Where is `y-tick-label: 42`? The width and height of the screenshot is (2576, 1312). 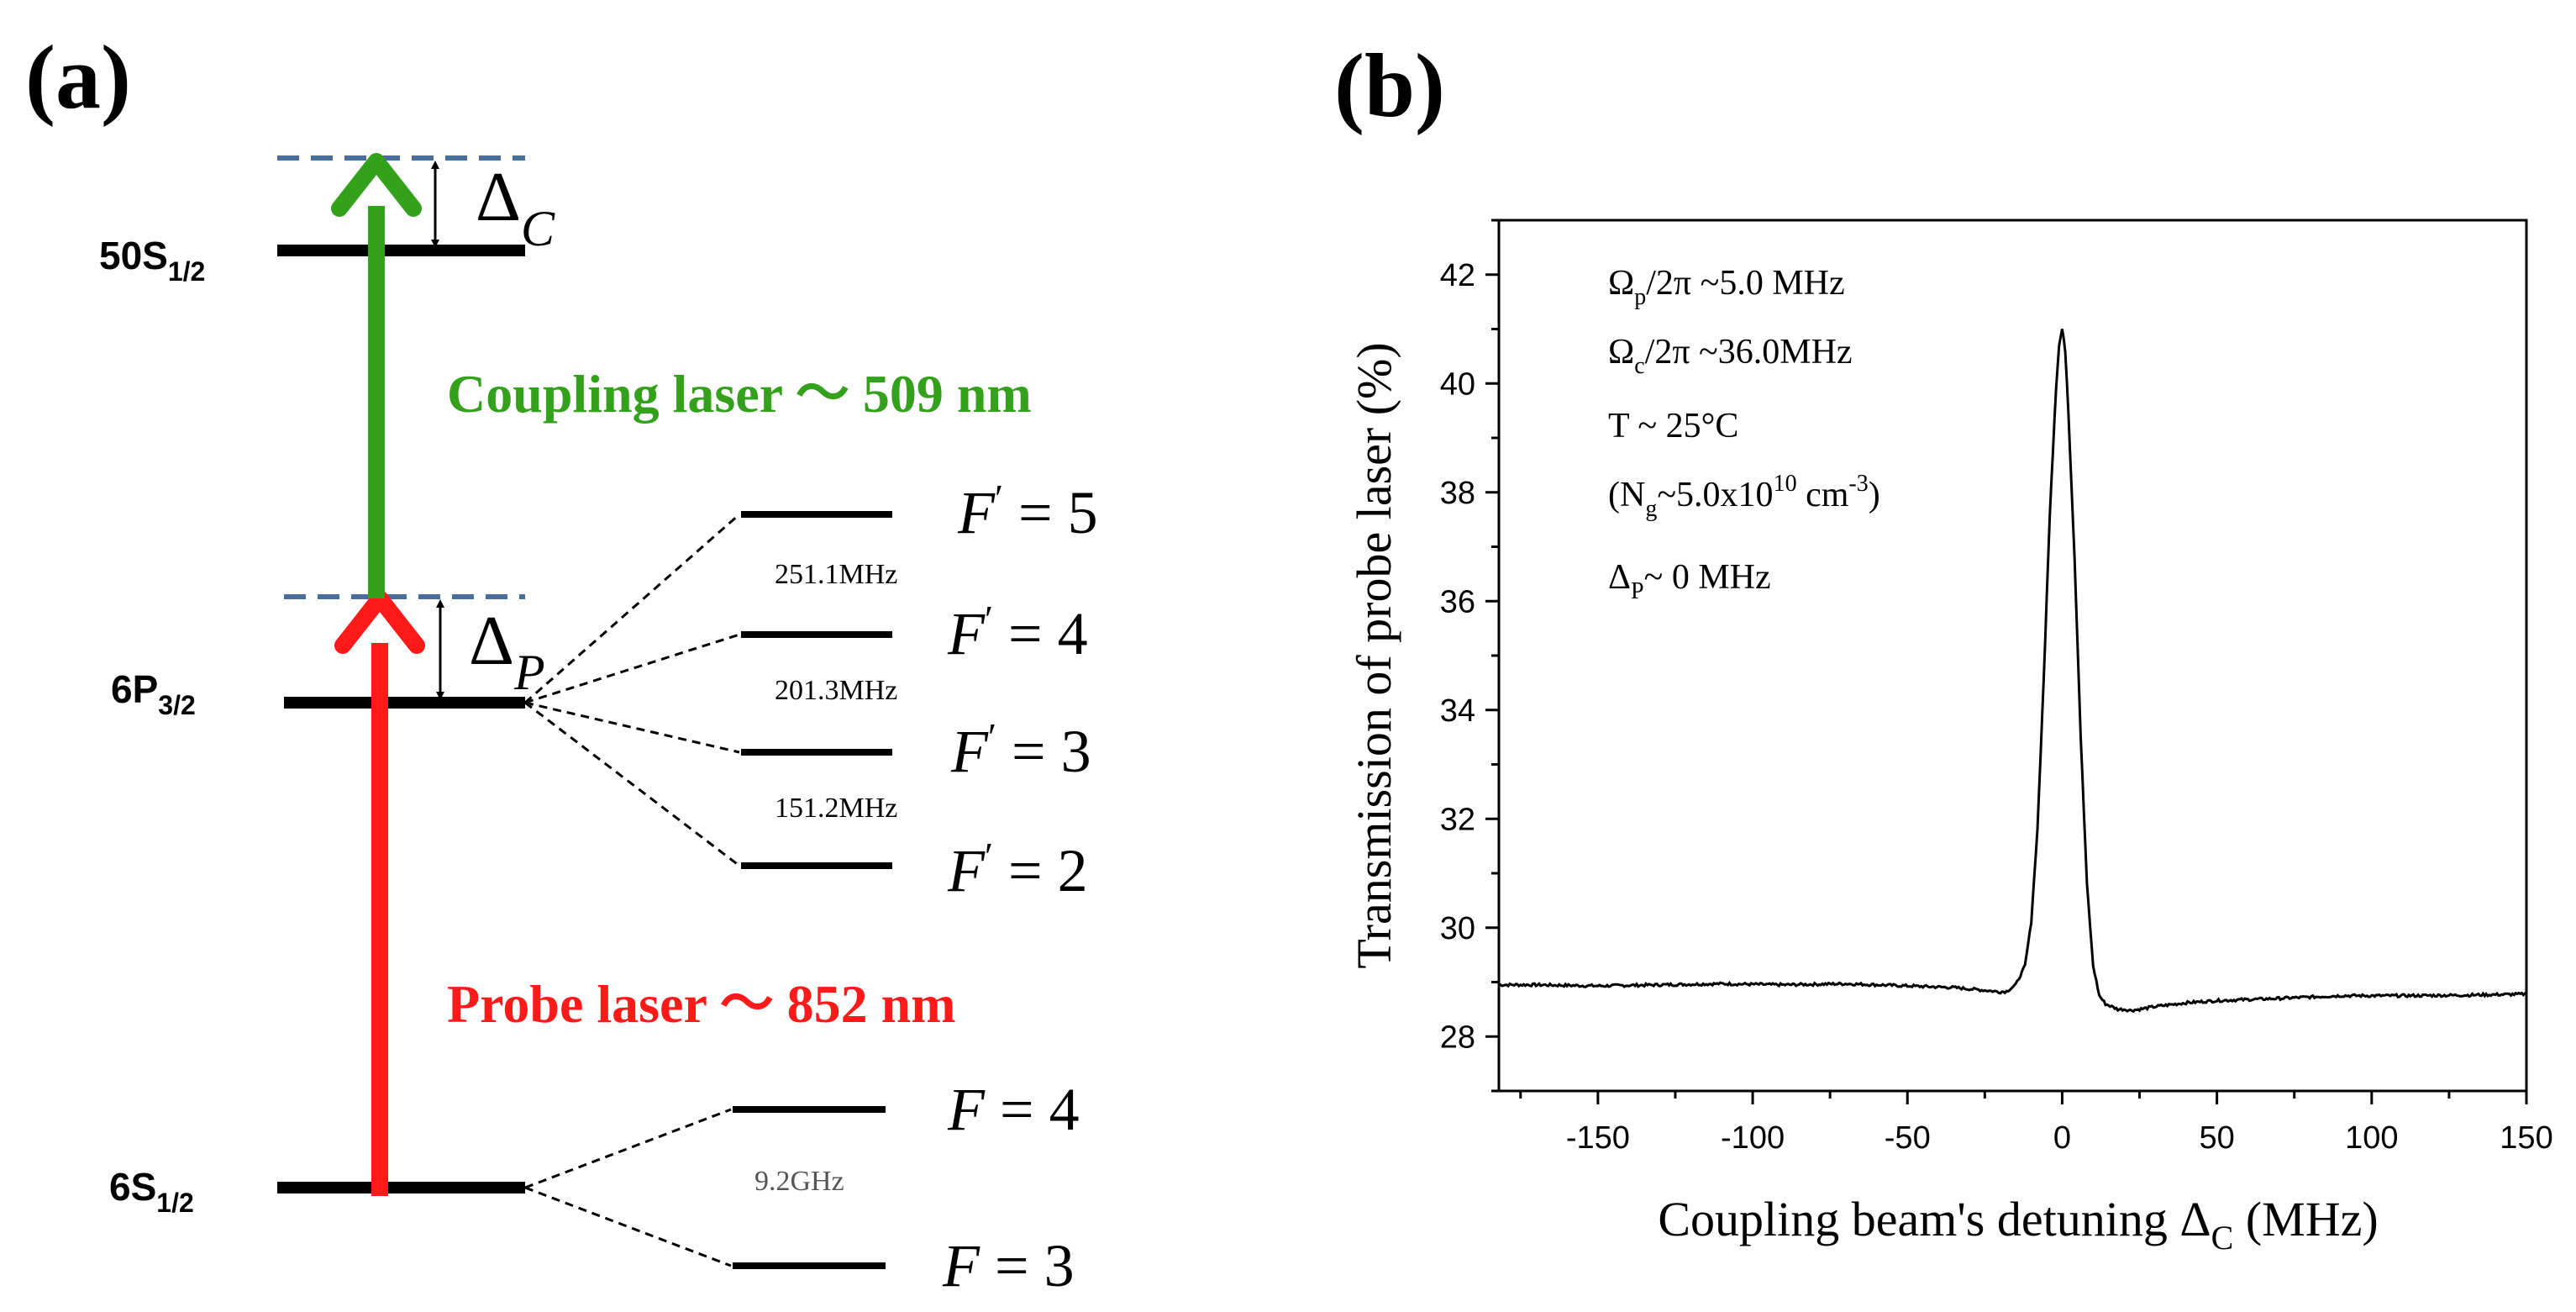
y-tick-label: 42 is located at coordinates (1457, 275).